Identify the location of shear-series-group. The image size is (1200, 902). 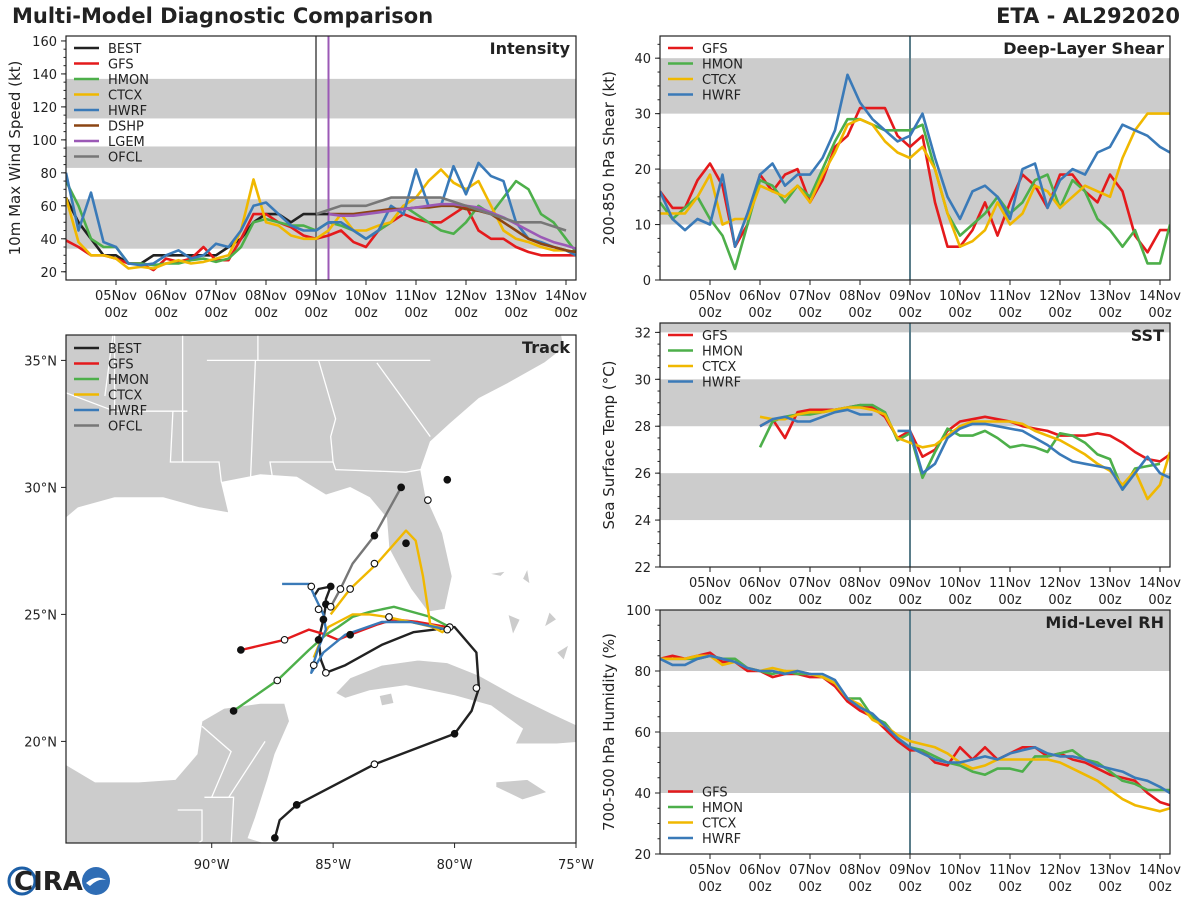
(915, 172).